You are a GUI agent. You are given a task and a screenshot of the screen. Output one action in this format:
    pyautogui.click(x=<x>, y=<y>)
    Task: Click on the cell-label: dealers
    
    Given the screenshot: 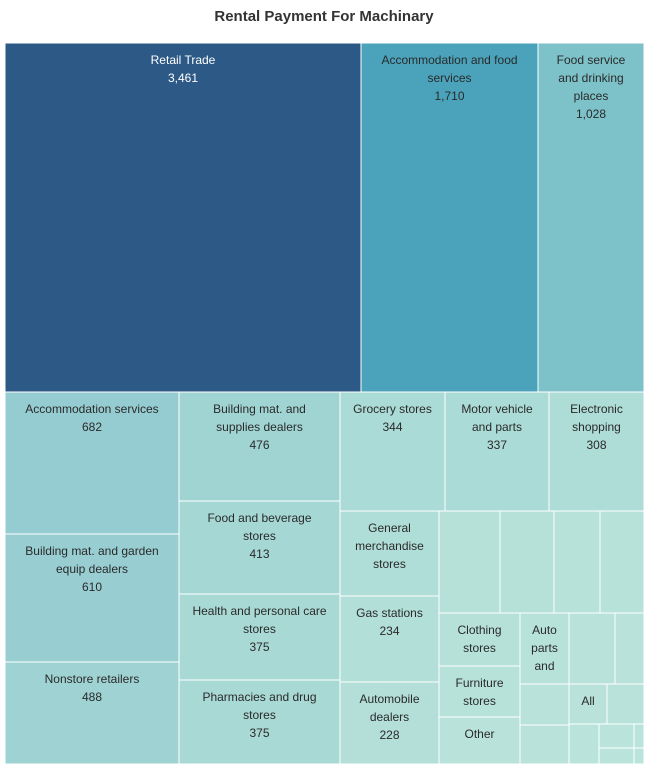 What is the action you would take?
    pyautogui.click(x=389, y=717)
    